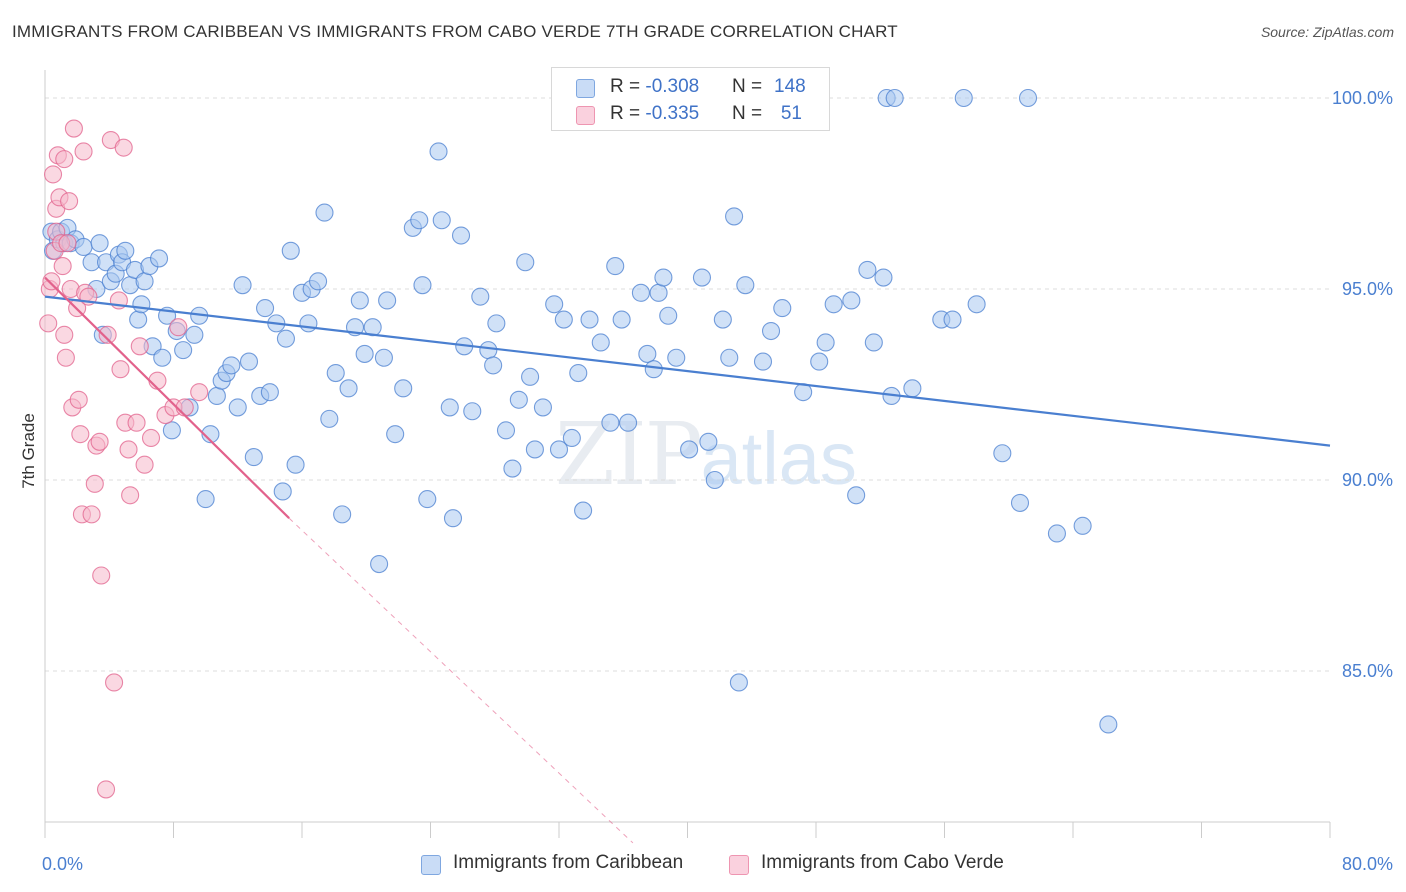 This screenshot has height=892, width=1406. Describe the element at coordinates (461, 680) in the screenshot. I see `cabo-verde-trend-extension` at that location.